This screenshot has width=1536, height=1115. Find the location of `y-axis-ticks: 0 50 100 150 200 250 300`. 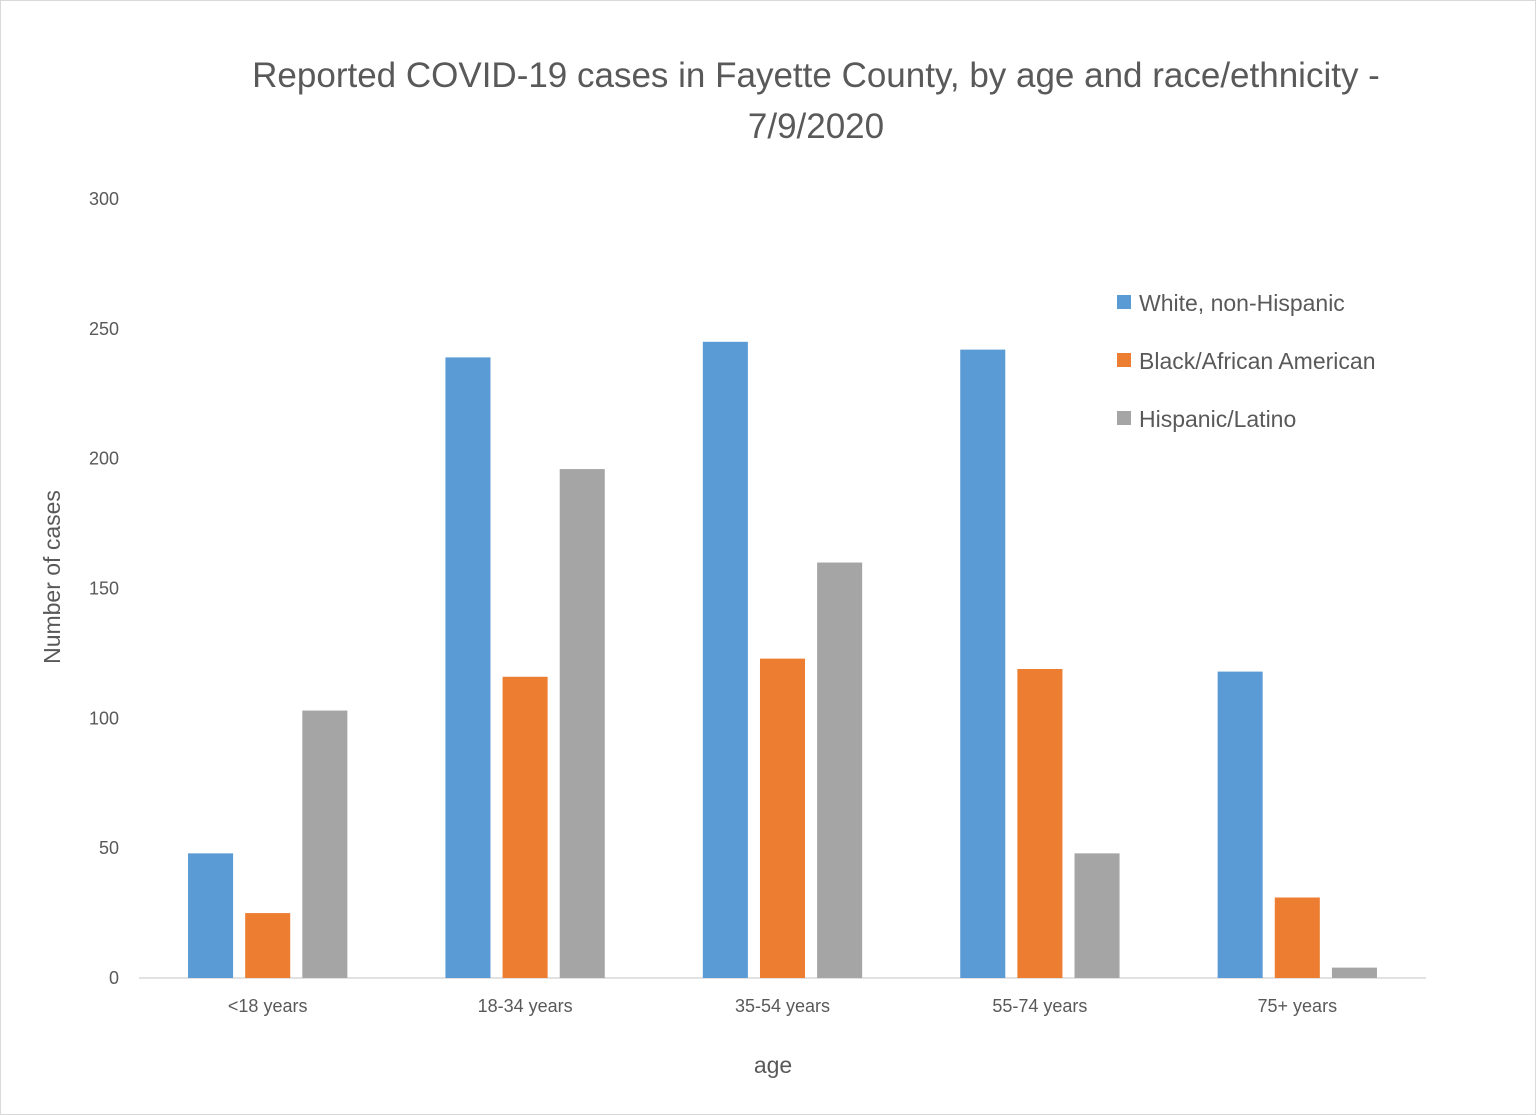

y-axis-ticks: 0 50 100 150 200 250 300 is located at coordinates (104, 588).